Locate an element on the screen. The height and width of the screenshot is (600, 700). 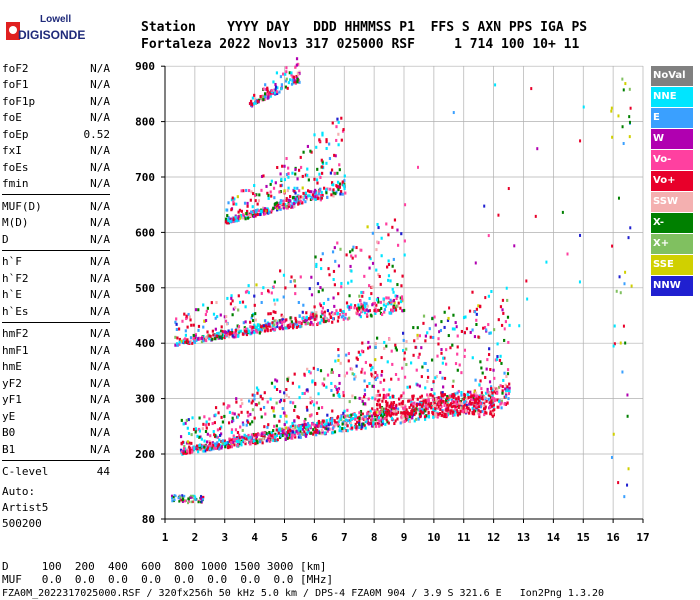
logo-text-lowell: Lowell is located at coordinates (56, 19).